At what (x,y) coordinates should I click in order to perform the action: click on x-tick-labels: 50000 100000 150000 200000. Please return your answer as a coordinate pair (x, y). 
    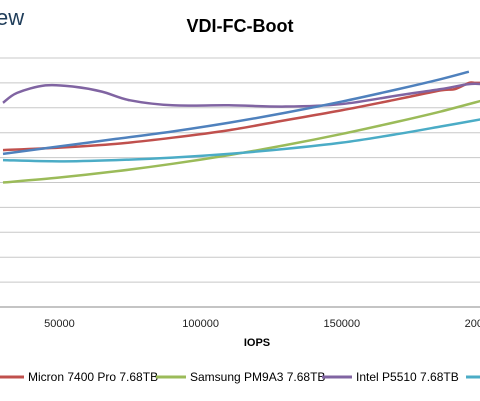
    Looking at the image, I should click on (262, 324).